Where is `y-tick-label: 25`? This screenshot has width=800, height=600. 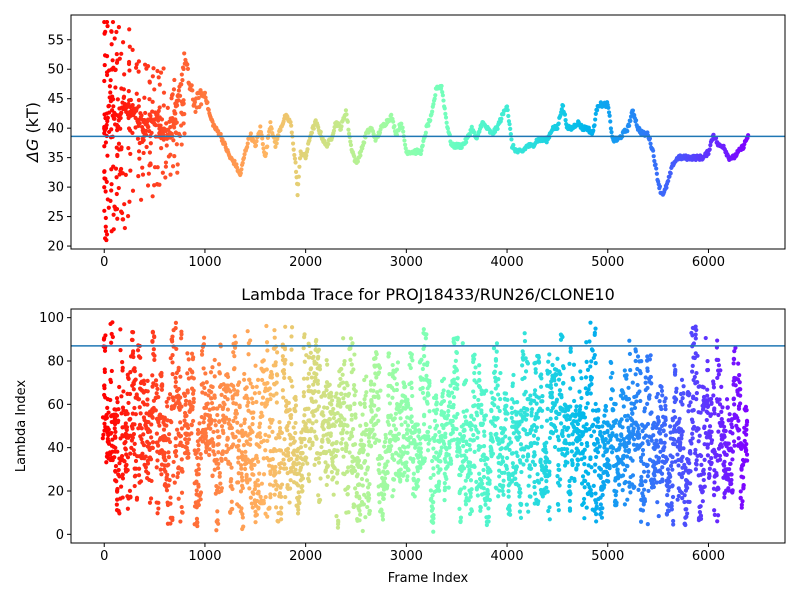
y-tick-label: 25 is located at coordinates (55, 217).